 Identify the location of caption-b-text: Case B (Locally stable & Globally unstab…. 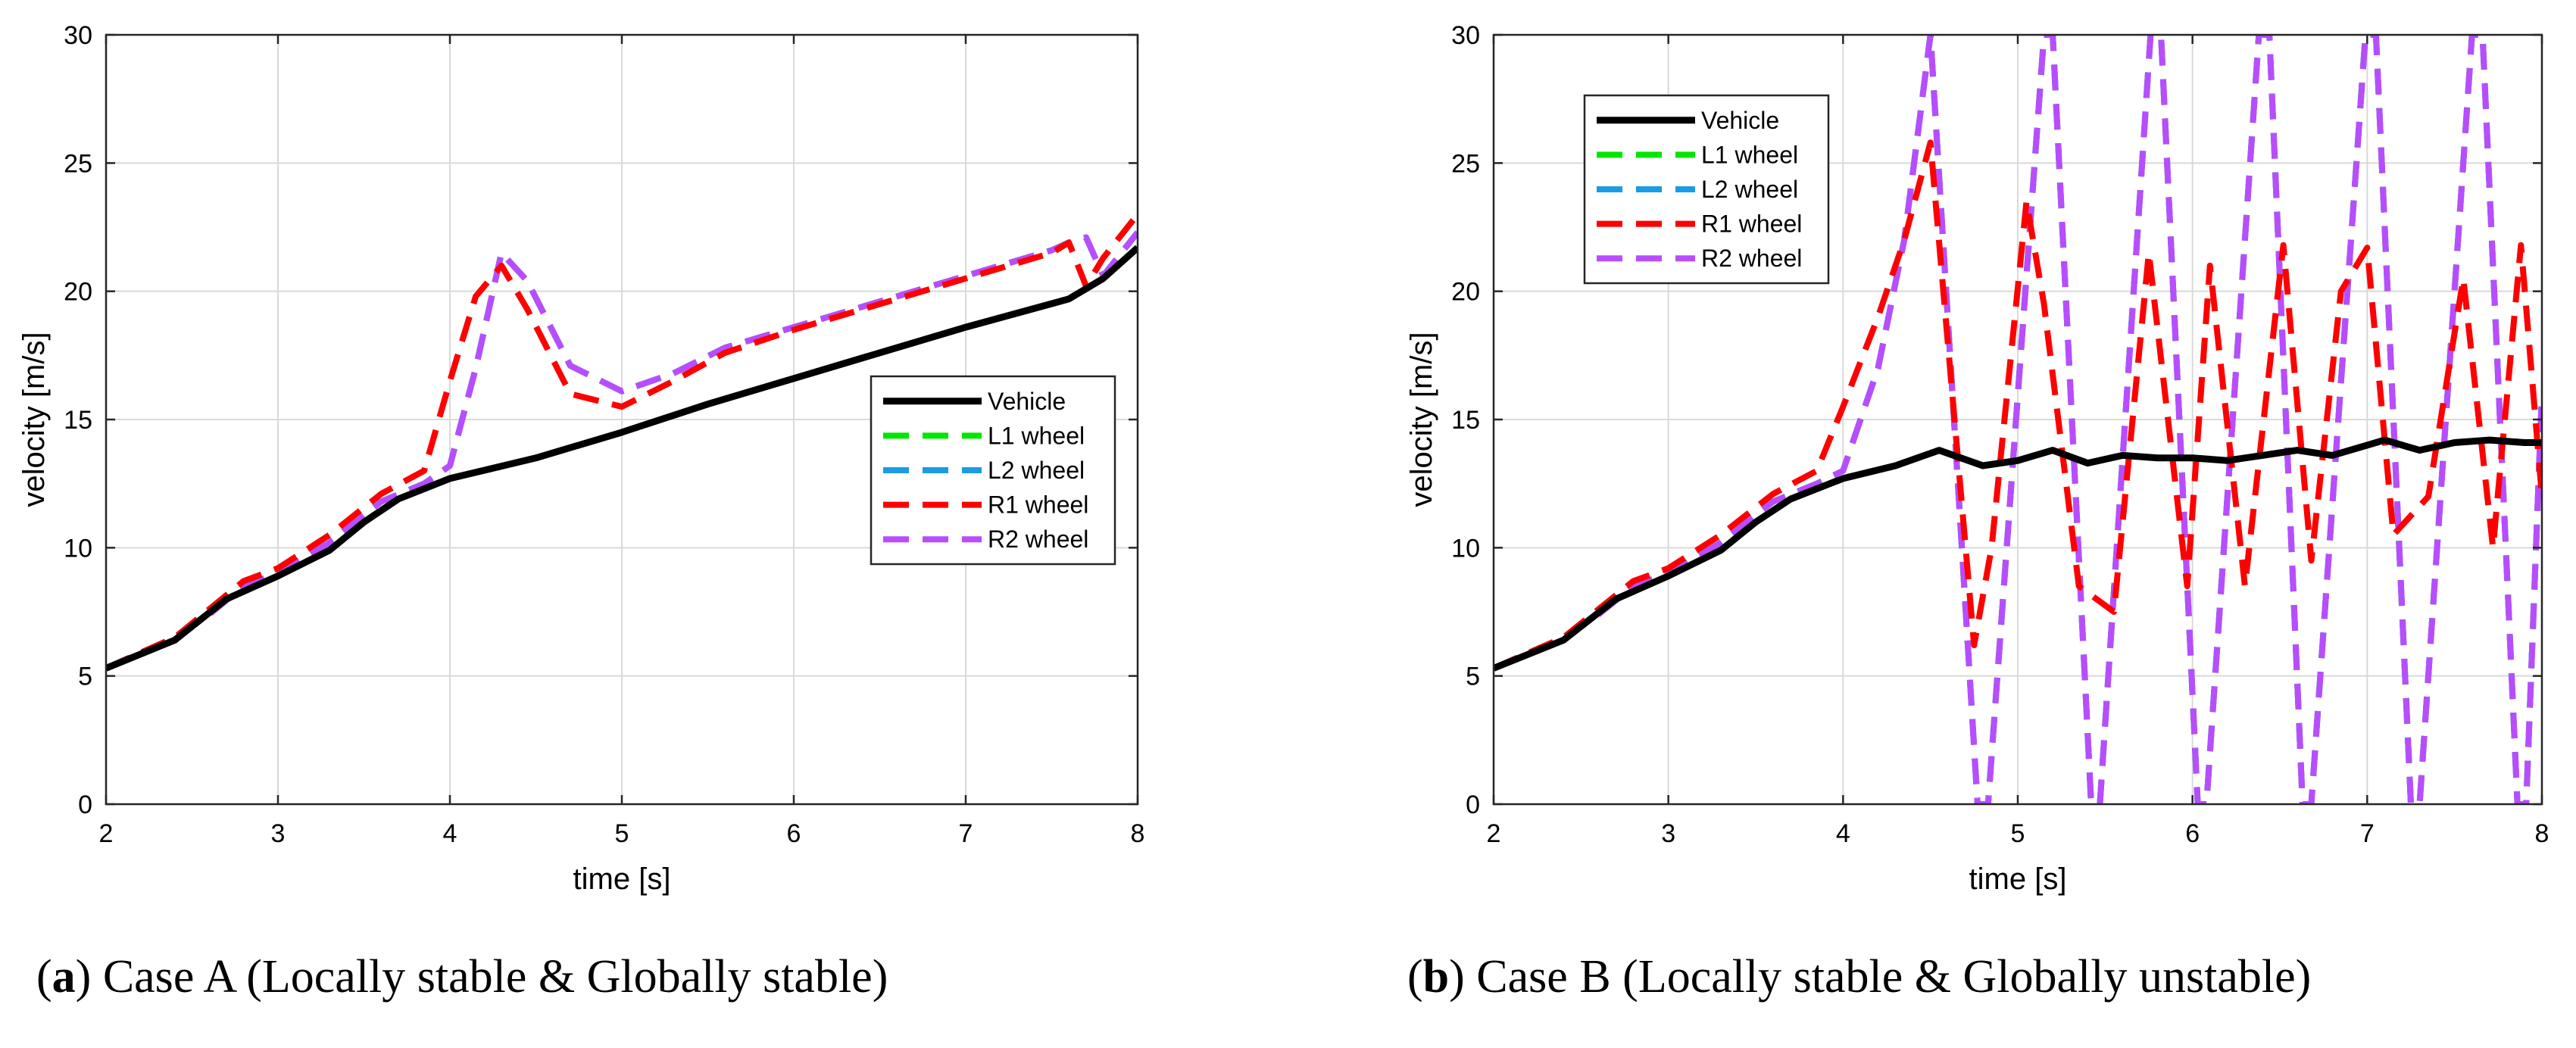
(1894, 977).